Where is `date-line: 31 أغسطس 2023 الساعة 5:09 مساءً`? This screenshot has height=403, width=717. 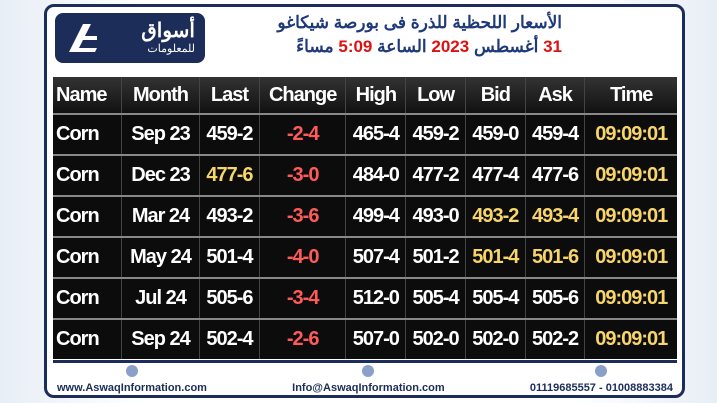 date-line: 31 أغسطس 2023 الساعة 5:09 مساءً is located at coordinates (419, 47).